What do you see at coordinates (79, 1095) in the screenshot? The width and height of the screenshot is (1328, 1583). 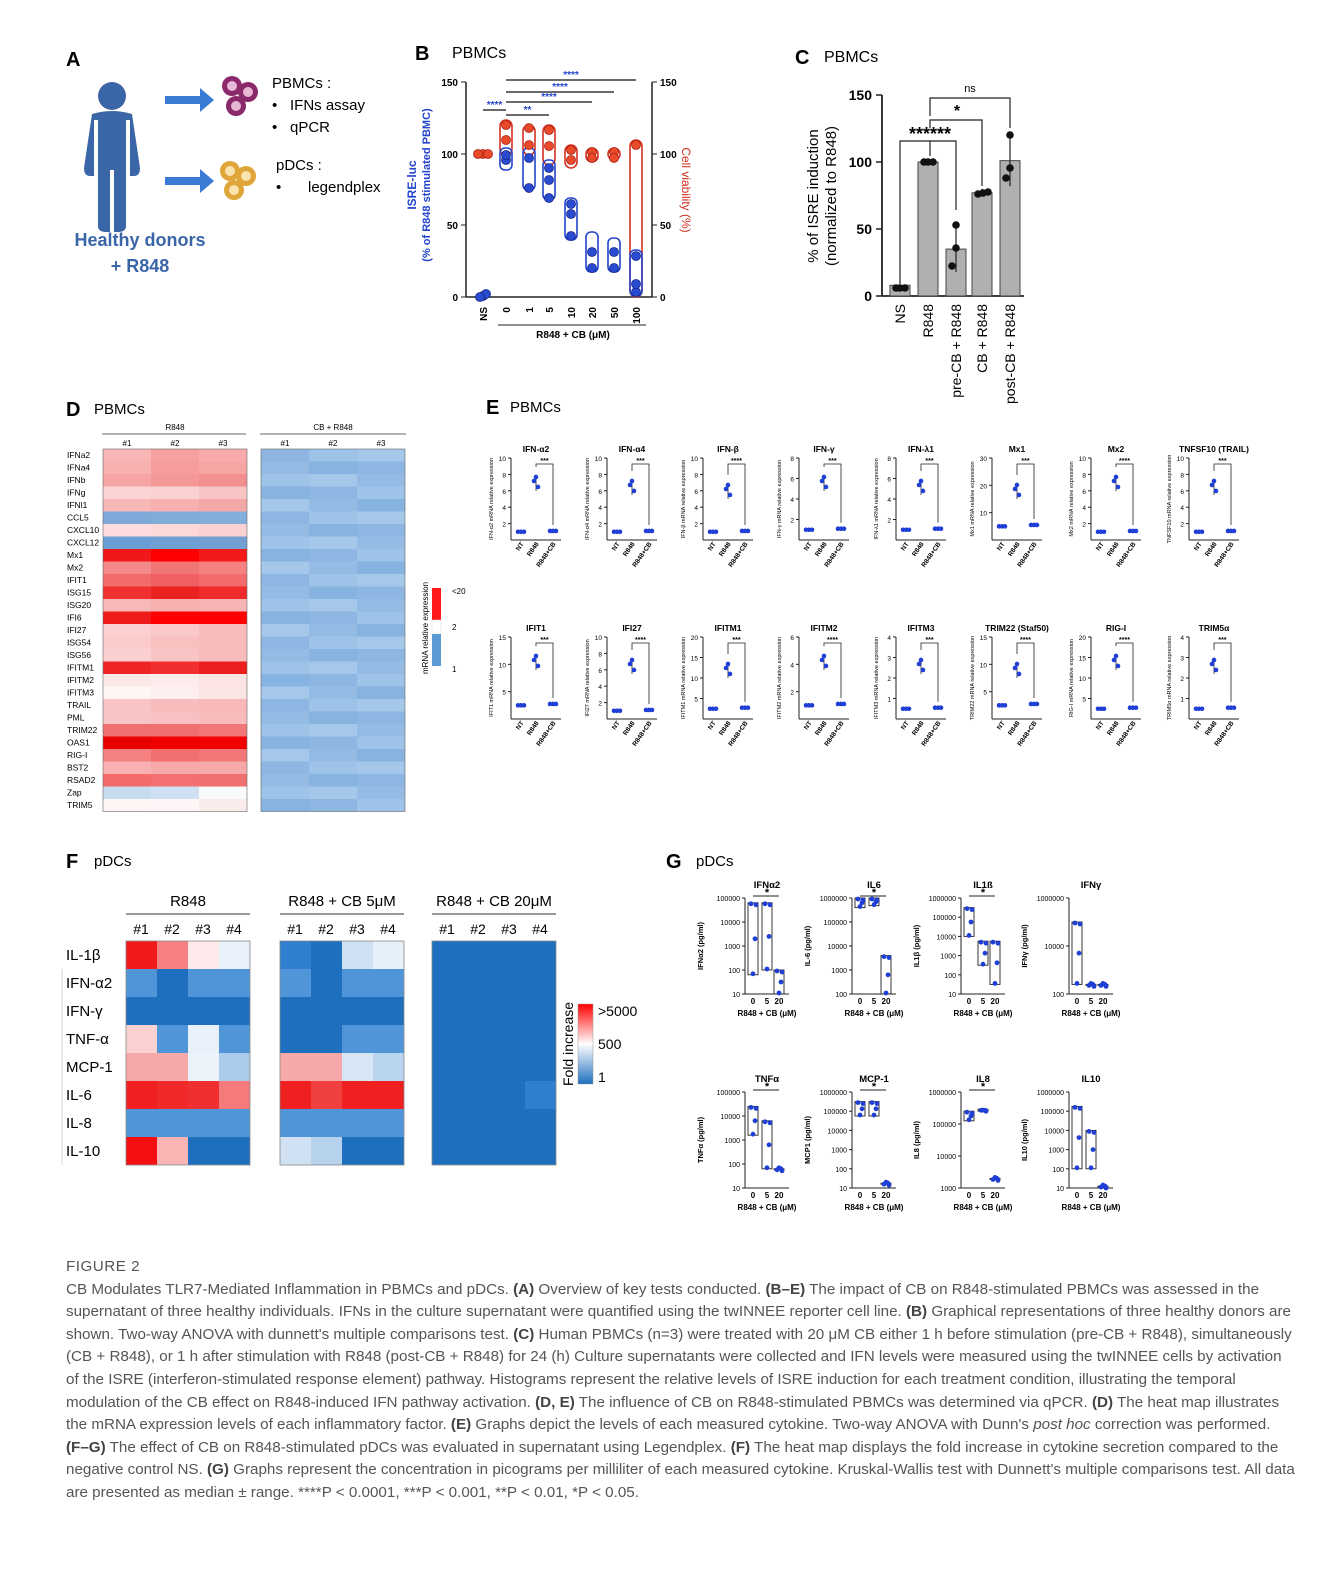 I see `f-row-label: IL-6` at bounding box center [79, 1095].